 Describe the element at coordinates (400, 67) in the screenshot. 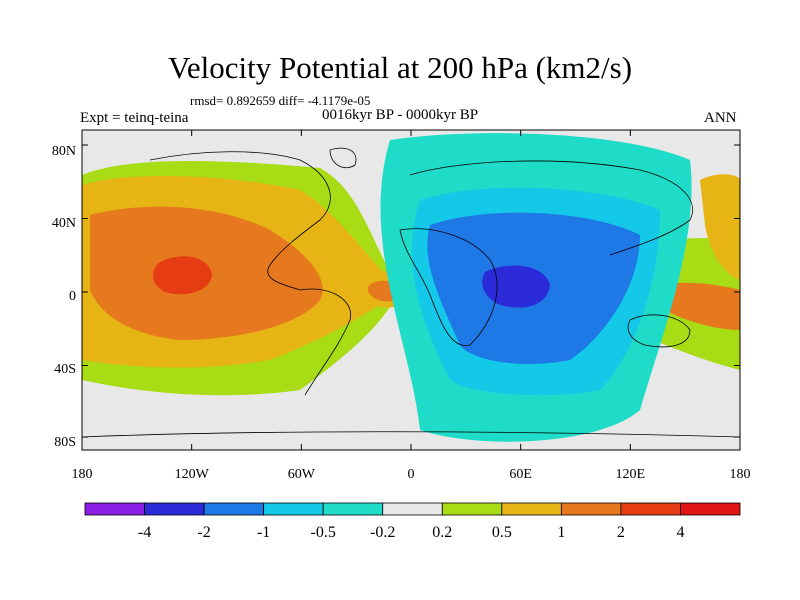

I see `map-title: Velocity Potential at 200 hPa (km2/s)` at that location.